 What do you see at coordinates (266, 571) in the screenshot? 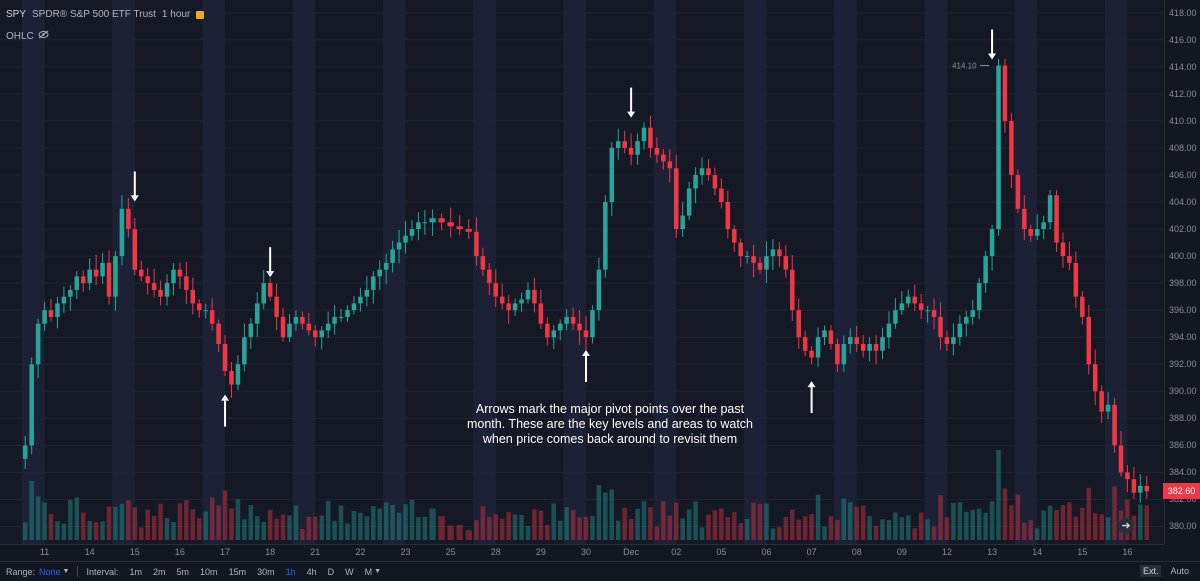
I see `interval-button-30m: 30m` at bounding box center [266, 571].